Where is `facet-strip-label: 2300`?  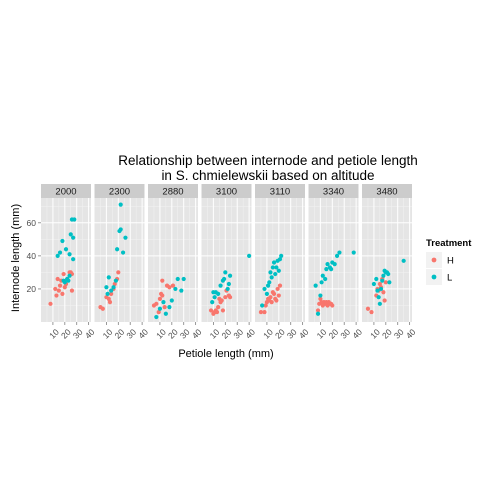 facet-strip-label: 2300 is located at coordinates (119, 192).